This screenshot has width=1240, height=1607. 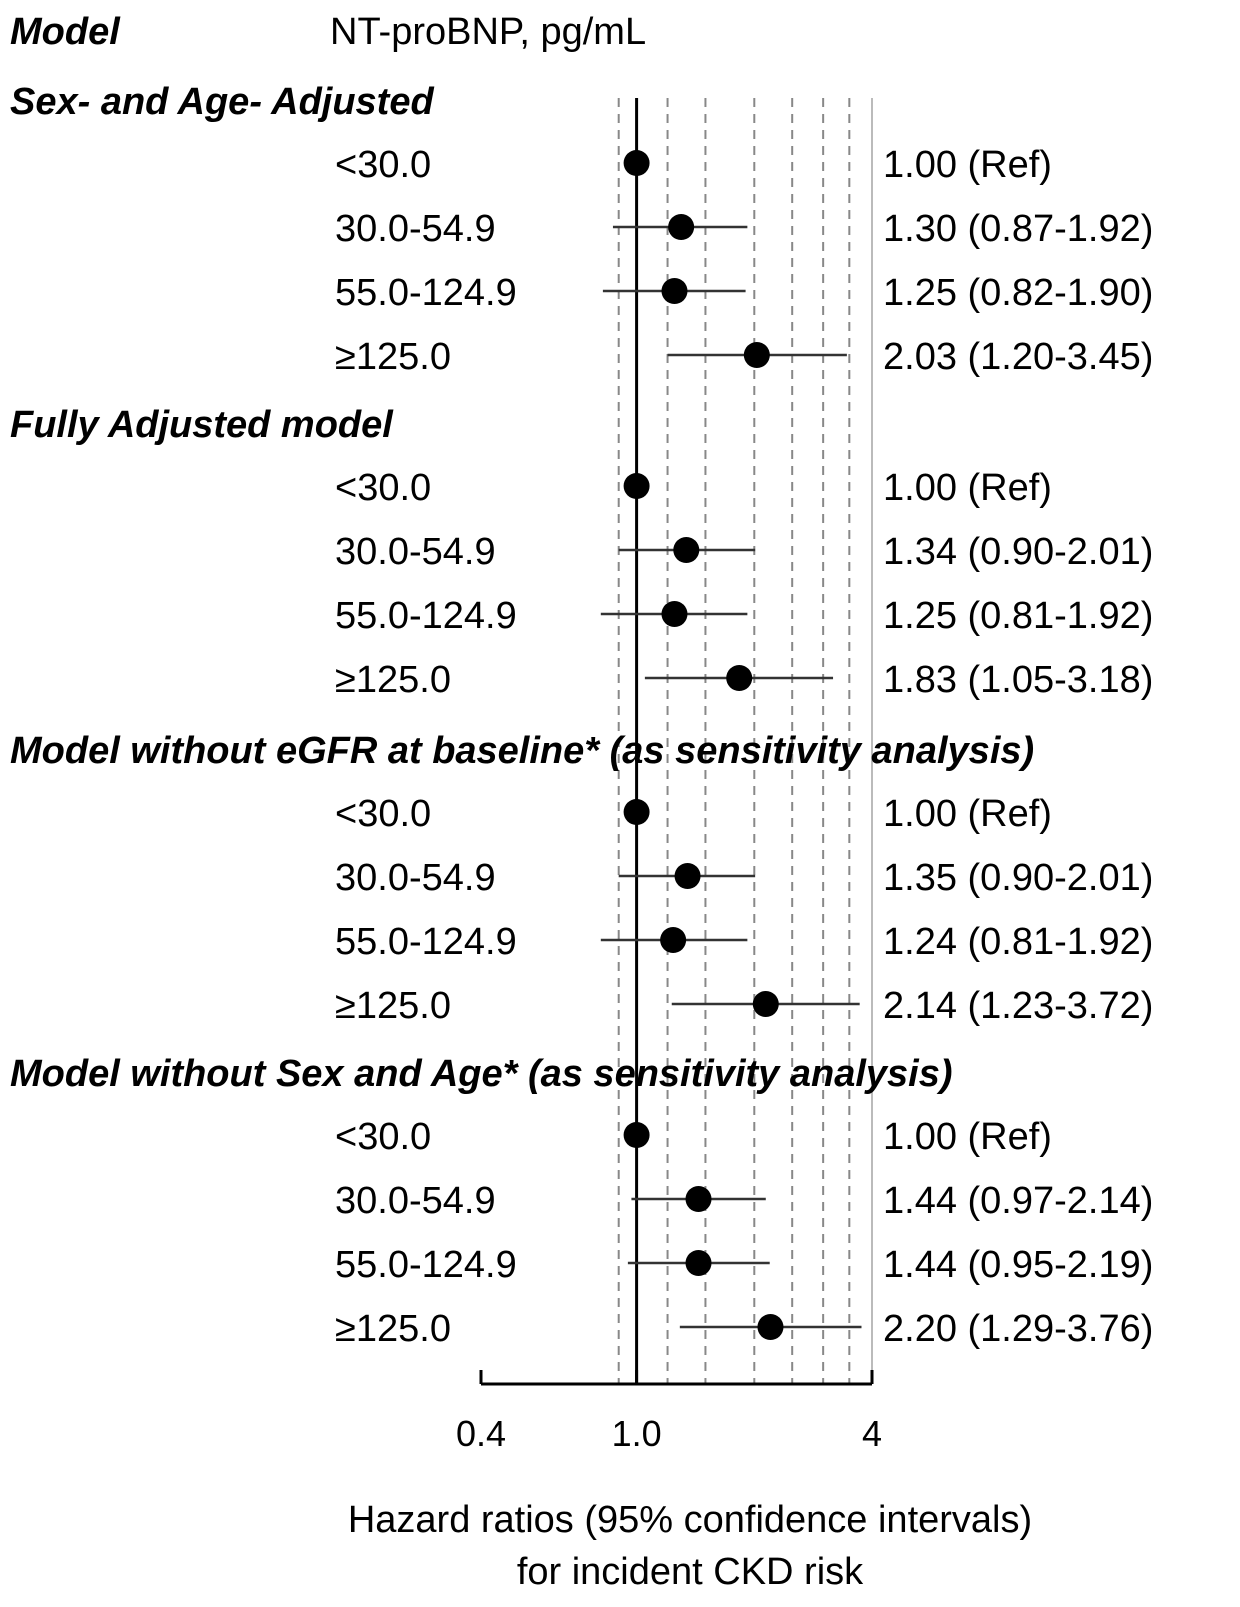 I want to click on estimate-label: 1.30 (0.87-1.92), so click(x=1018, y=229).